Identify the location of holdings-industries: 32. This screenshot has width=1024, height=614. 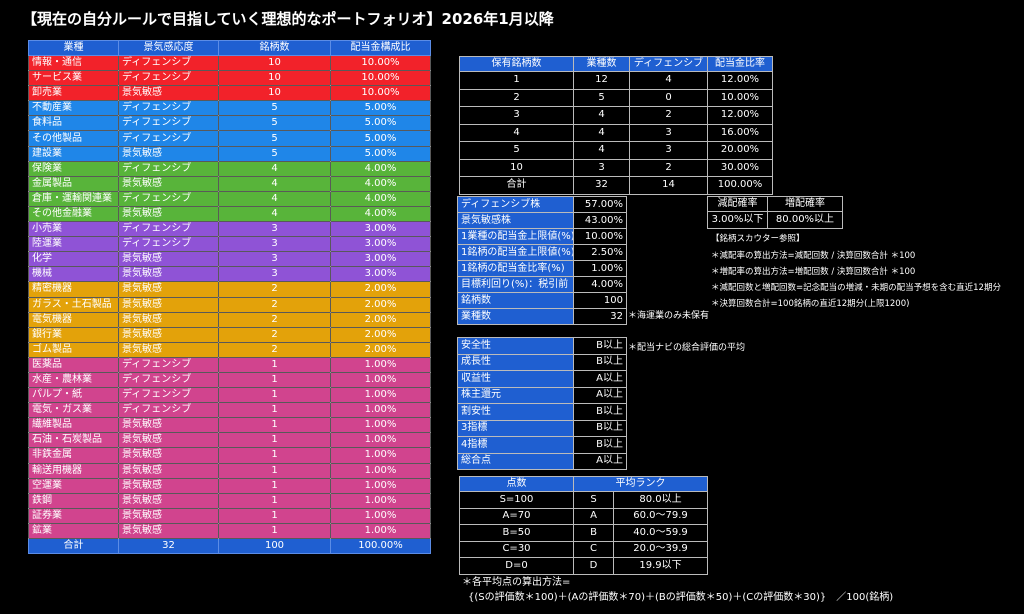
(601, 185).